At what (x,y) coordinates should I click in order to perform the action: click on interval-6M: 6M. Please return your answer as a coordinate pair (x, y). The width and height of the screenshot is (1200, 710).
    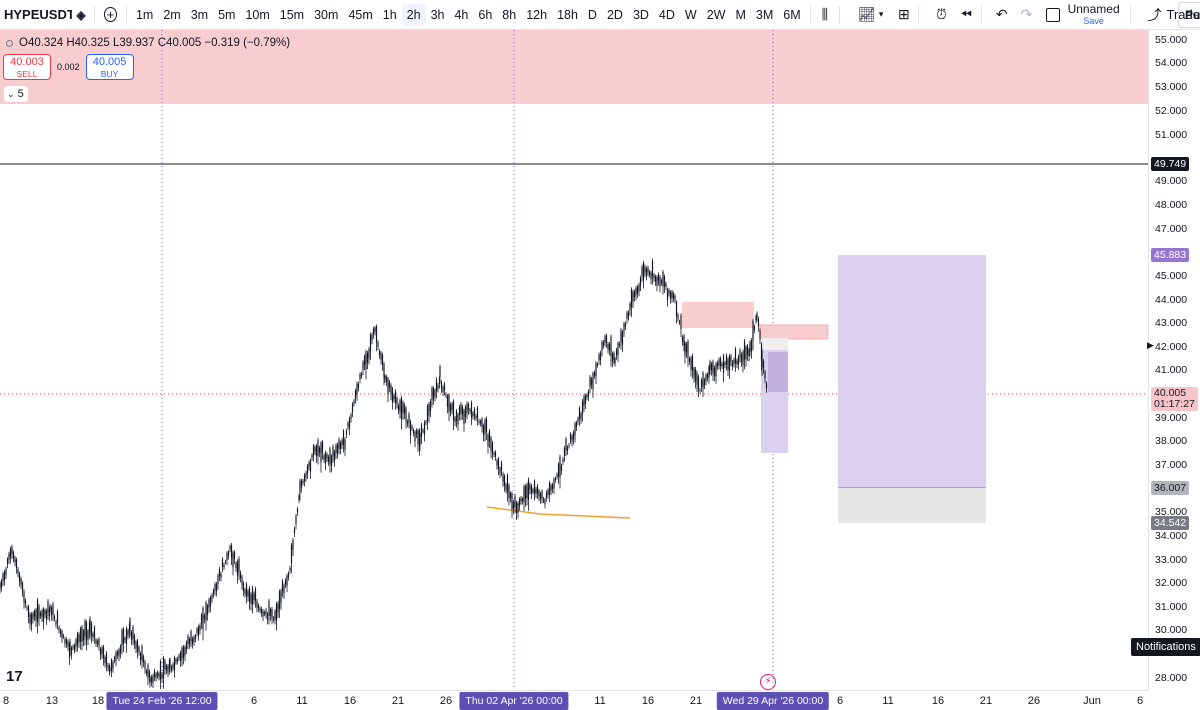
    Looking at the image, I should click on (792, 14).